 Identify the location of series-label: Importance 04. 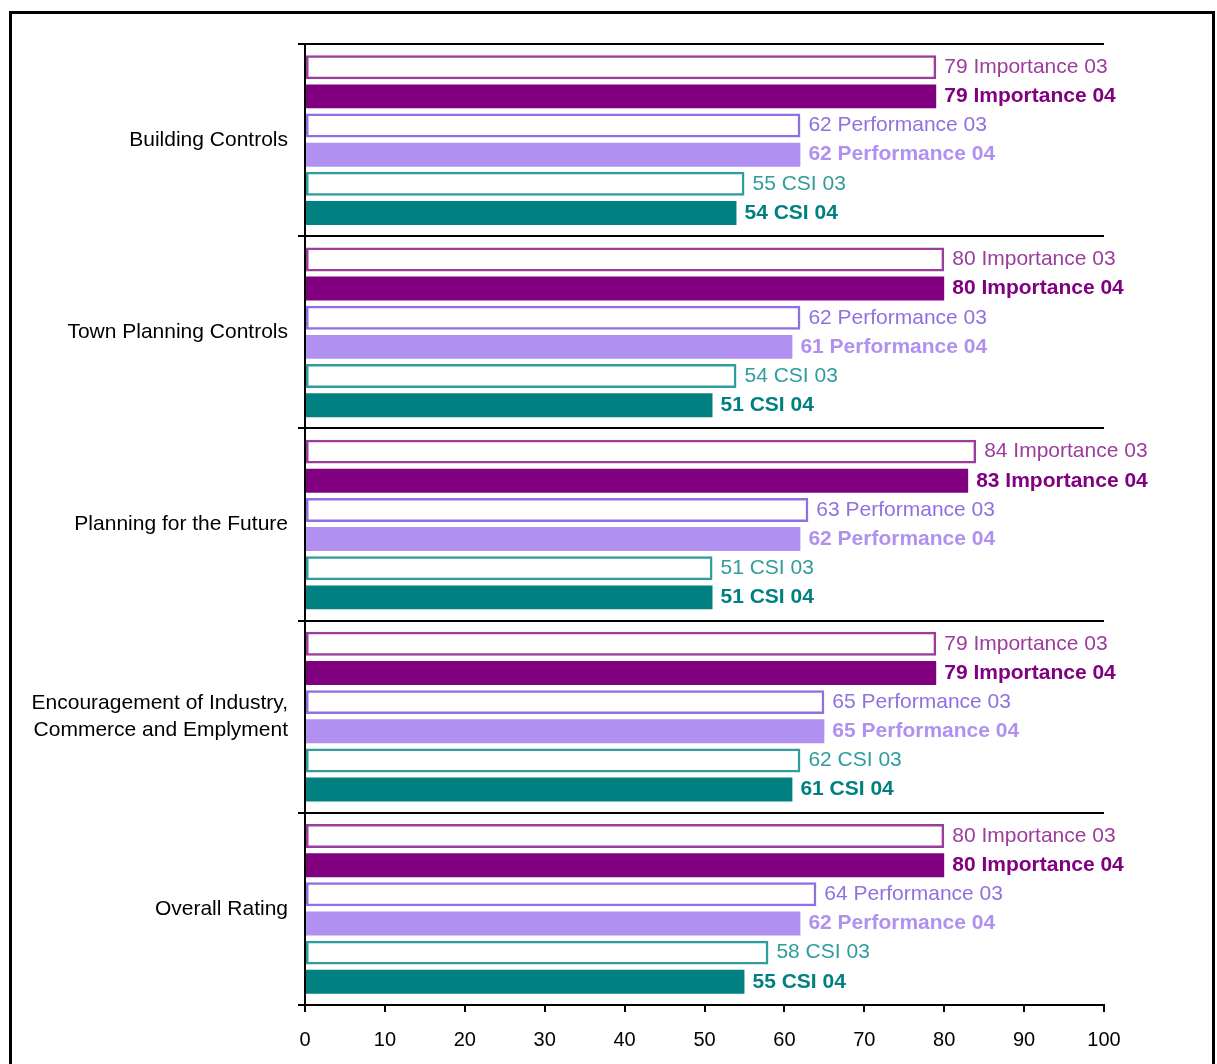
(1045, 95).